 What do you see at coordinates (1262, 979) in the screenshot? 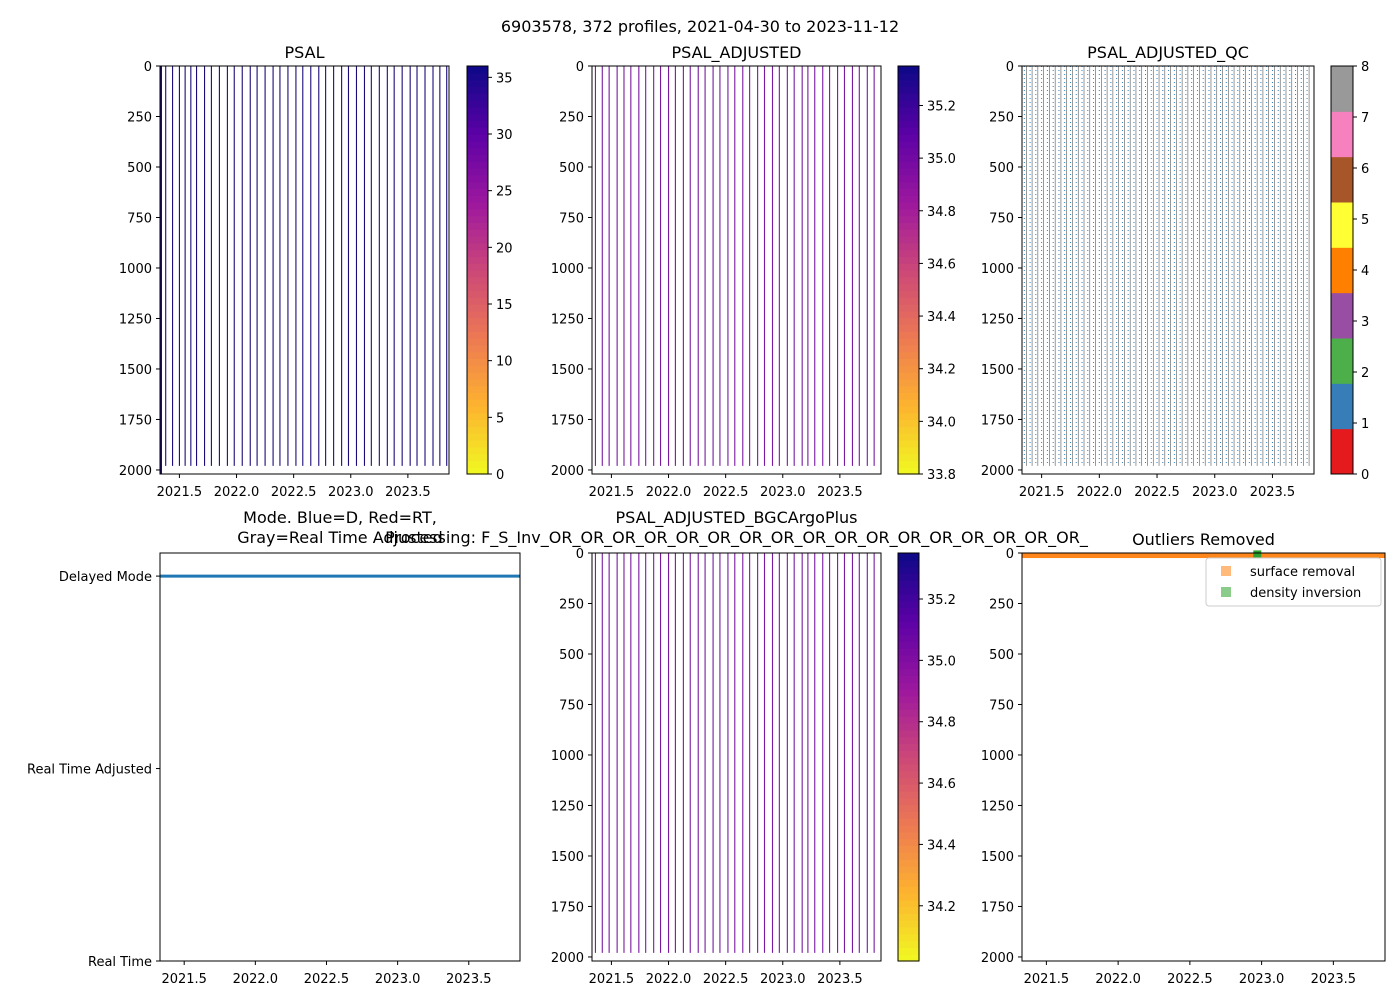
I see `x-tick-label: 2023.0` at bounding box center [1262, 979].